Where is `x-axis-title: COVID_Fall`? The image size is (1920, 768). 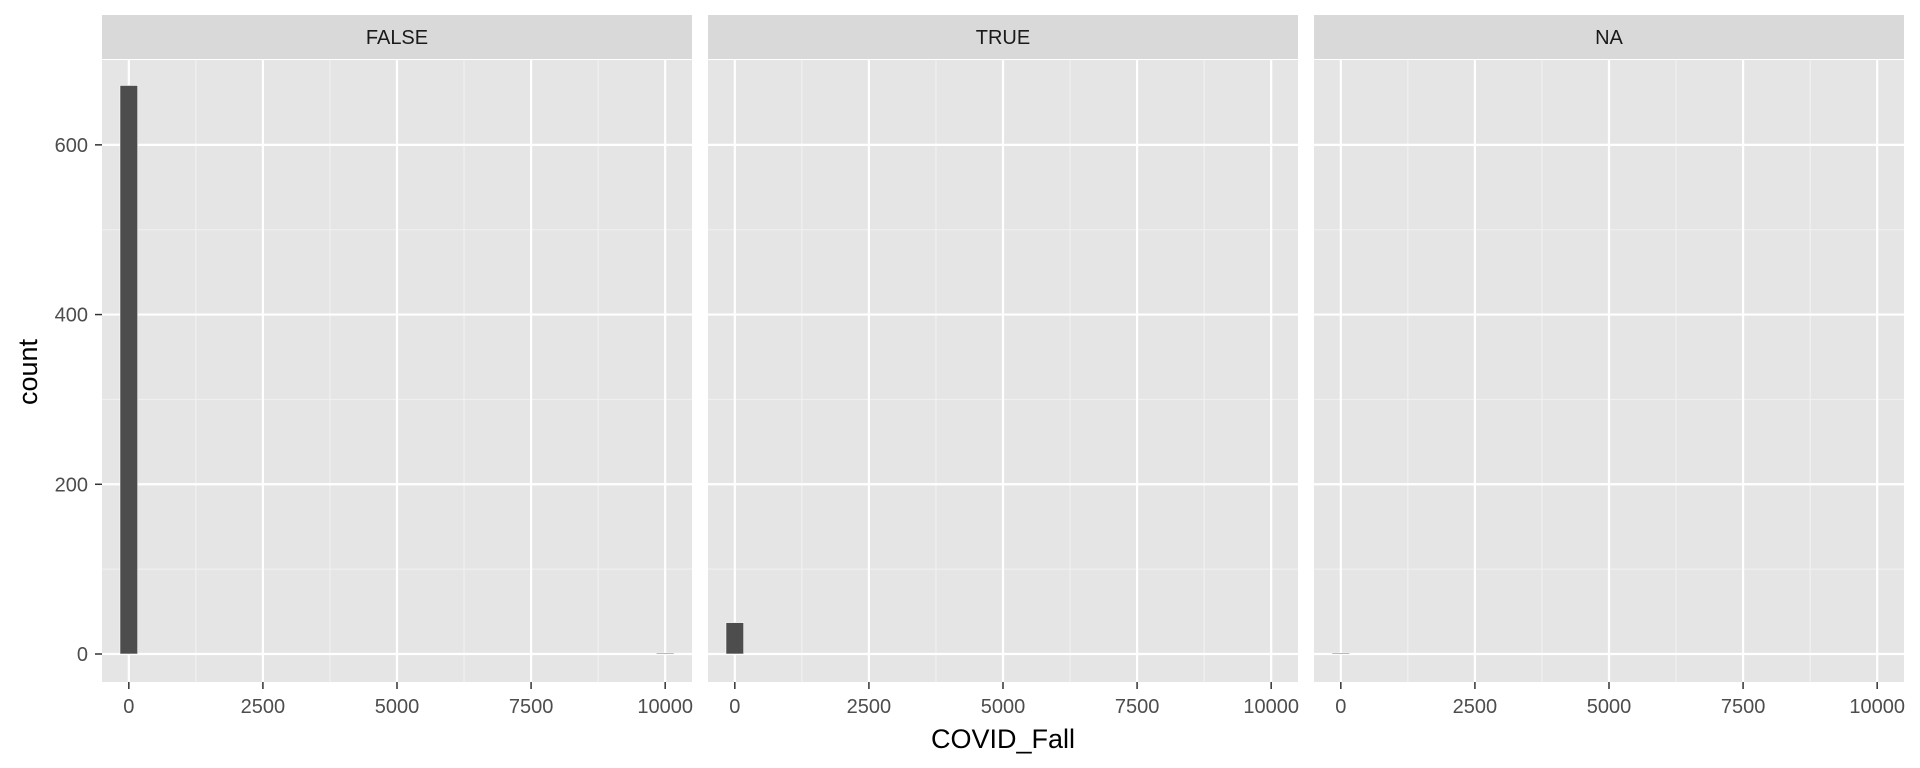 x-axis-title: COVID_Fall is located at coordinates (1003, 739).